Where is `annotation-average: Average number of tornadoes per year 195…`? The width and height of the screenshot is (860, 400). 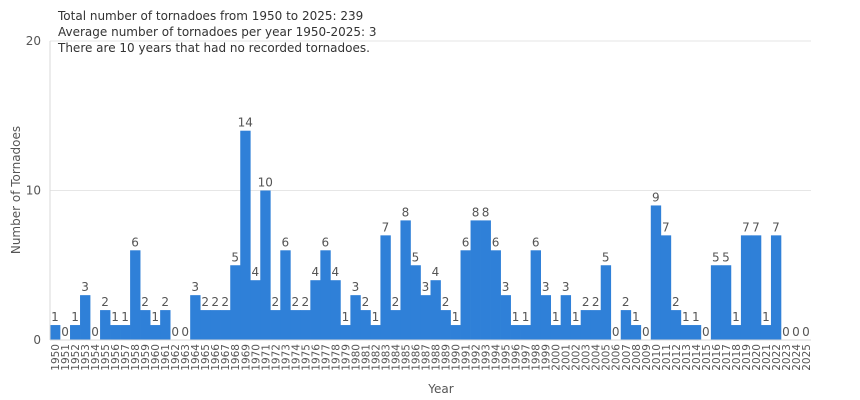
annotation-average: Average number of tornadoes per year 195… is located at coordinates (217, 32).